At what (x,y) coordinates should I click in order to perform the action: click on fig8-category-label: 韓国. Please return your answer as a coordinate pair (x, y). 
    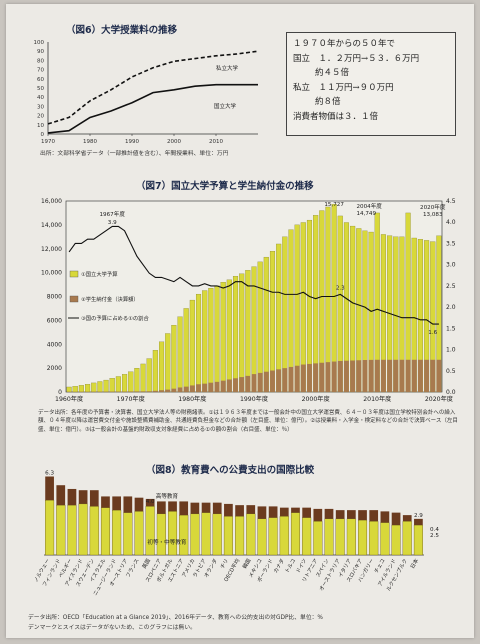
    Looking at the image, I should click on (246, 563).